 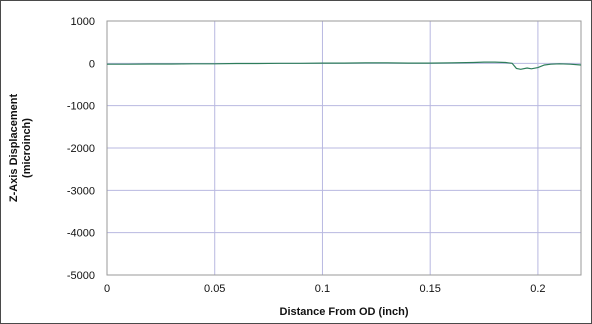 I want to click on series-line, so click(x=344, y=65).